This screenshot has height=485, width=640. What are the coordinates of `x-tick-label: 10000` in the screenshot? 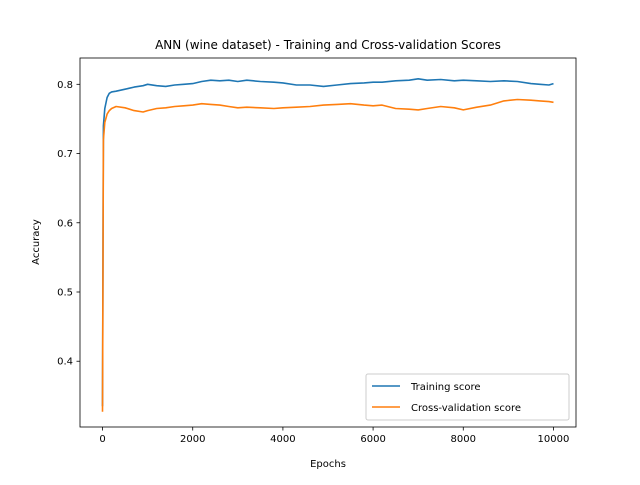 It's located at (554, 439).